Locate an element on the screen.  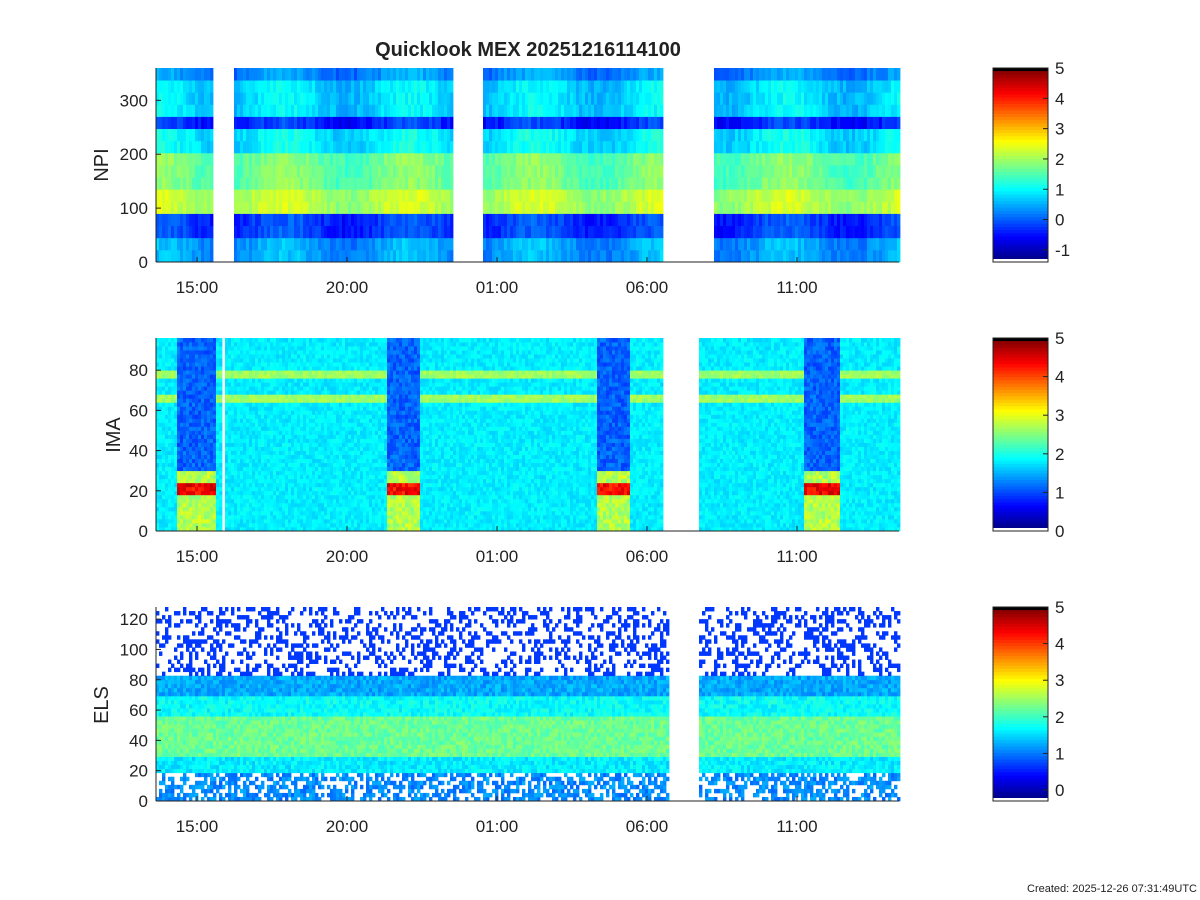
els-colorbar-tick-label: 1 is located at coordinates (1059, 753).